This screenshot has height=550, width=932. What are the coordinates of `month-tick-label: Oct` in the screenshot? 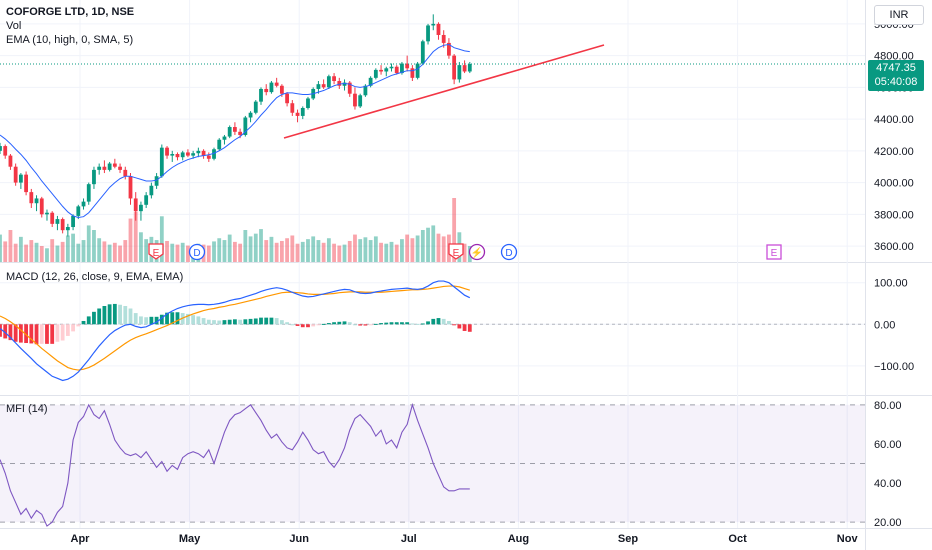 It's located at (737, 539).